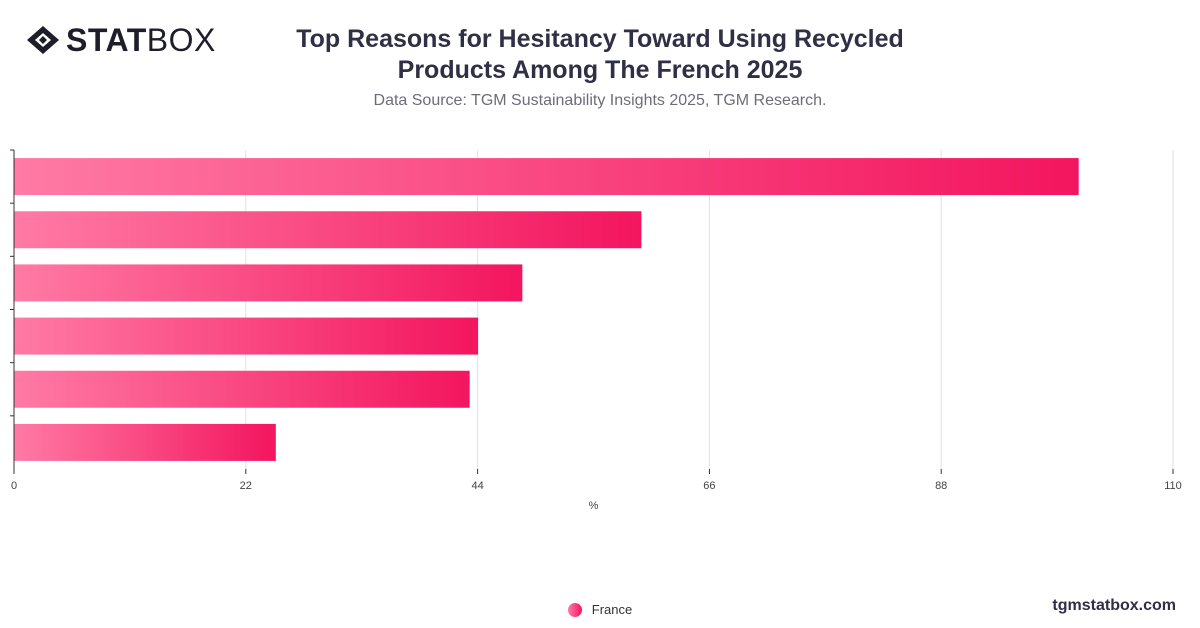 The image size is (1200, 628). I want to click on x-axis-ticks: 0 22 44 66 88 110, so click(596, 480).